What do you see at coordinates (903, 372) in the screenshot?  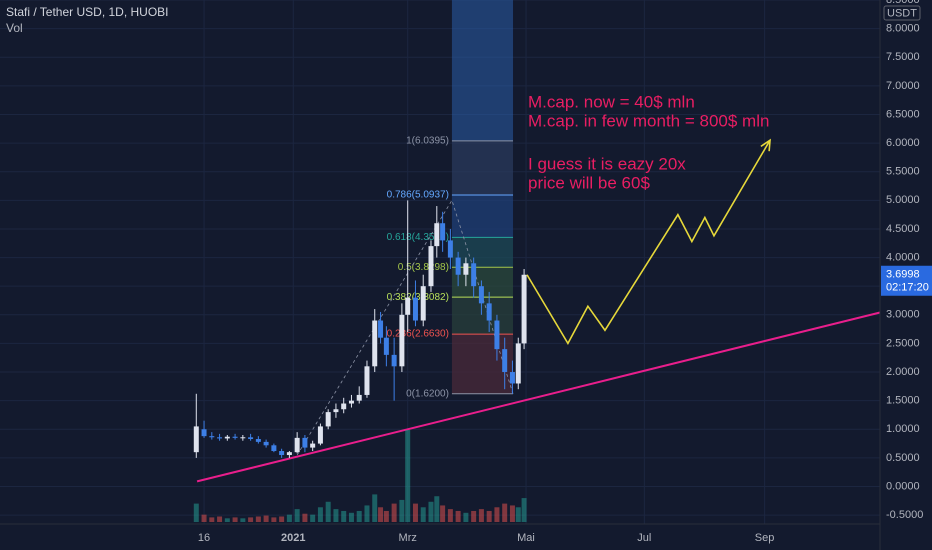 I see `y-tick-label: 2.0000` at bounding box center [903, 372].